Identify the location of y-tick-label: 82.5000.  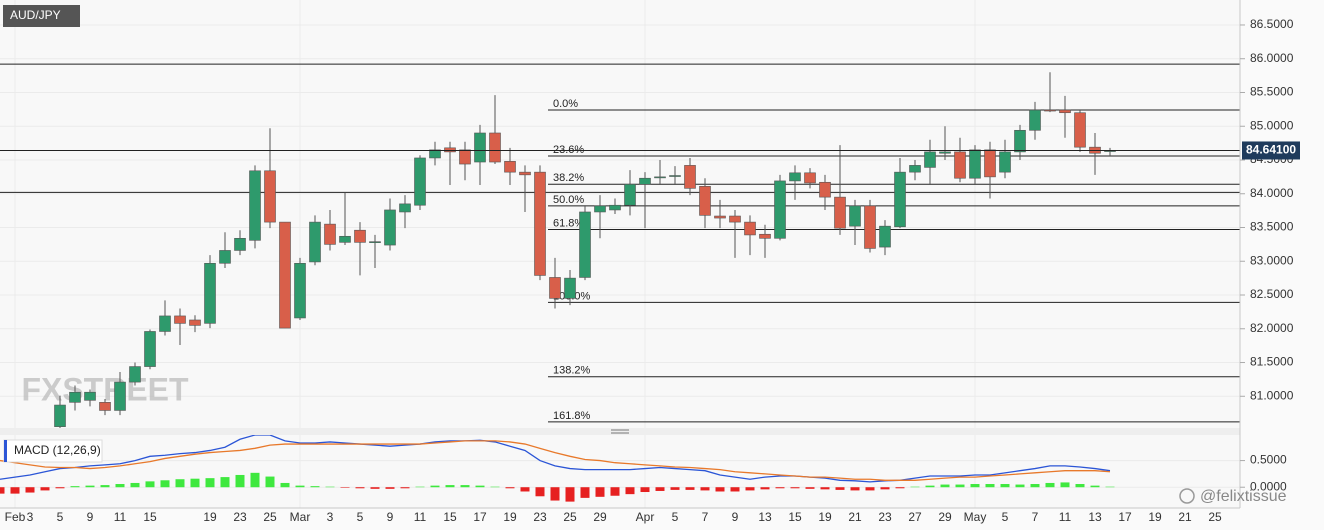
(1272, 294).